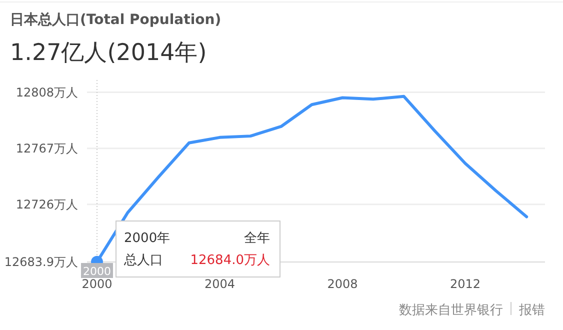 This screenshot has width=563, height=330. What do you see at coordinates (531, 310) in the screenshot?
I see `text: 报错` at bounding box center [531, 310].